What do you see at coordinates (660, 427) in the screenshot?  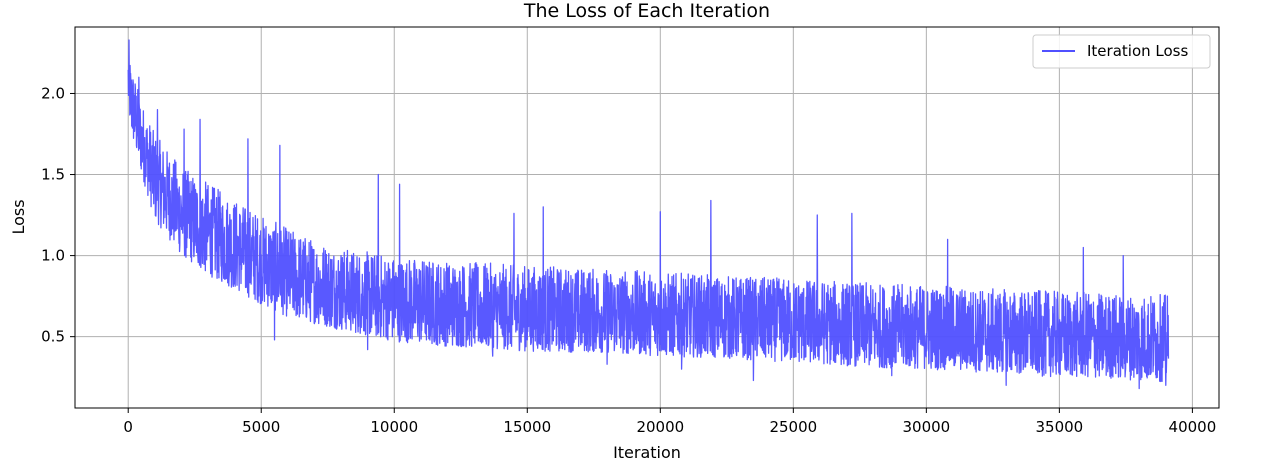 I see `x-tick-label: 20000` at bounding box center [660, 427].